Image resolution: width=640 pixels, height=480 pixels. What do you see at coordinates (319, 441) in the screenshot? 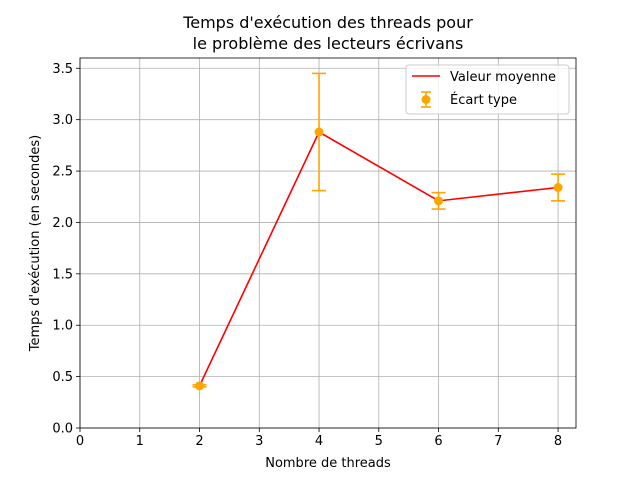
I see `x-tick-label: 4` at bounding box center [319, 441].